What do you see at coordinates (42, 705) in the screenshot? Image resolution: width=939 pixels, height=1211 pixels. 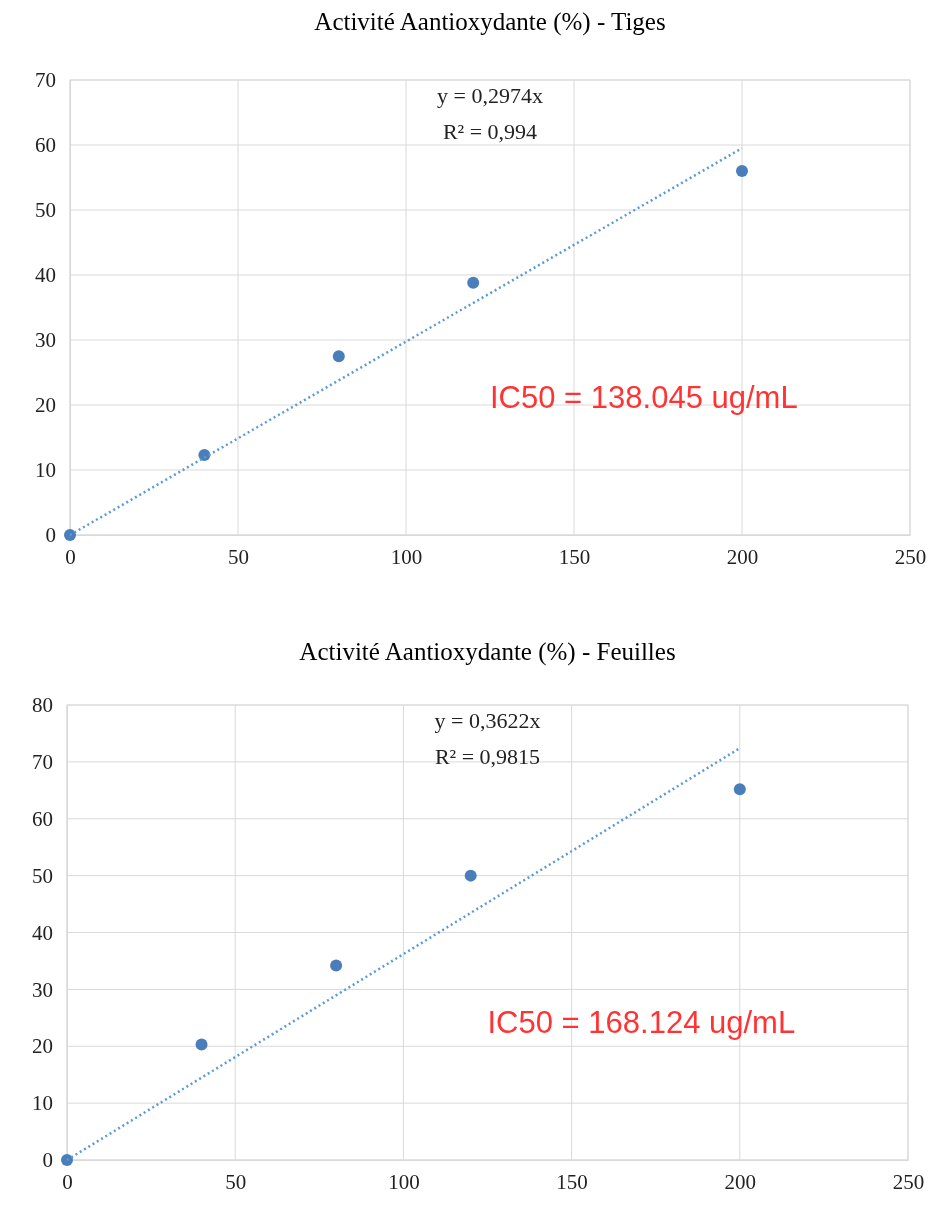 I see `y-tick-label: 80` at bounding box center [42, 705].